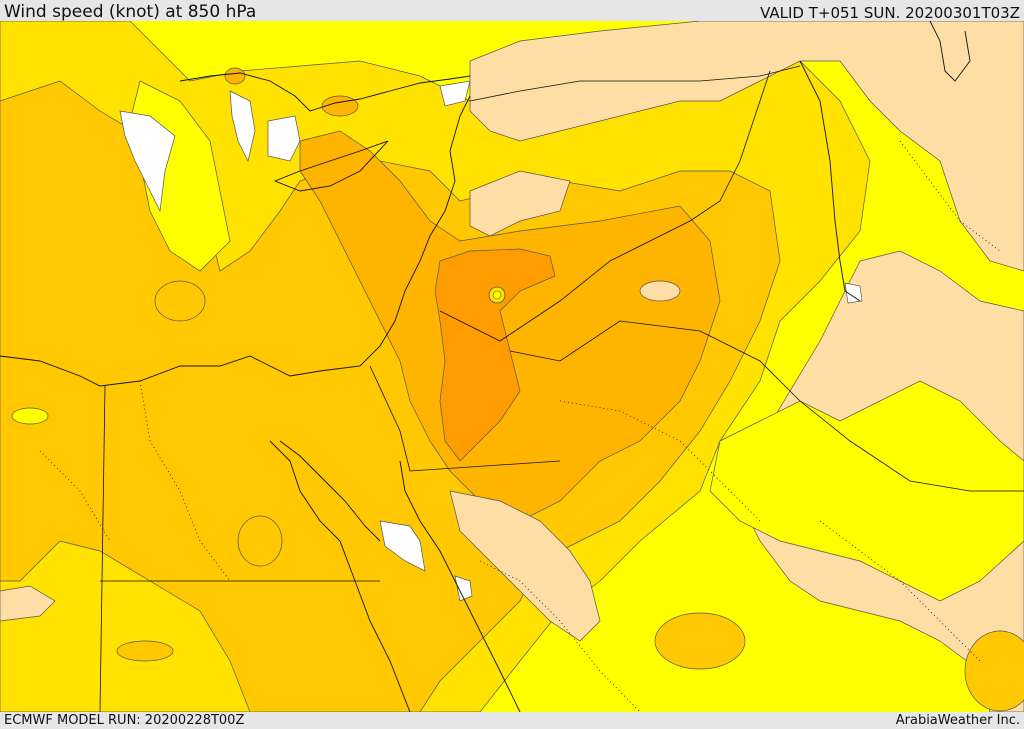 The image size is (1024, 729). I want to click on tan-region-jordan, so click(520, 203).